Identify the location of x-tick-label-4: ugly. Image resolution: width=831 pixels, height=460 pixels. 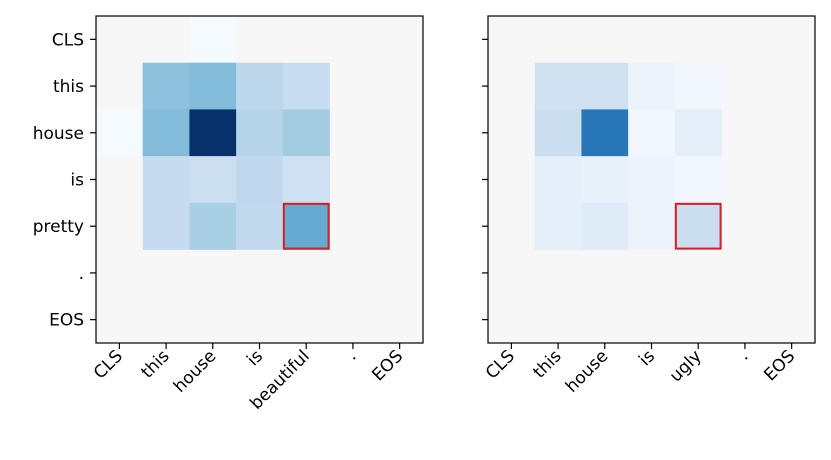
(686, 366).